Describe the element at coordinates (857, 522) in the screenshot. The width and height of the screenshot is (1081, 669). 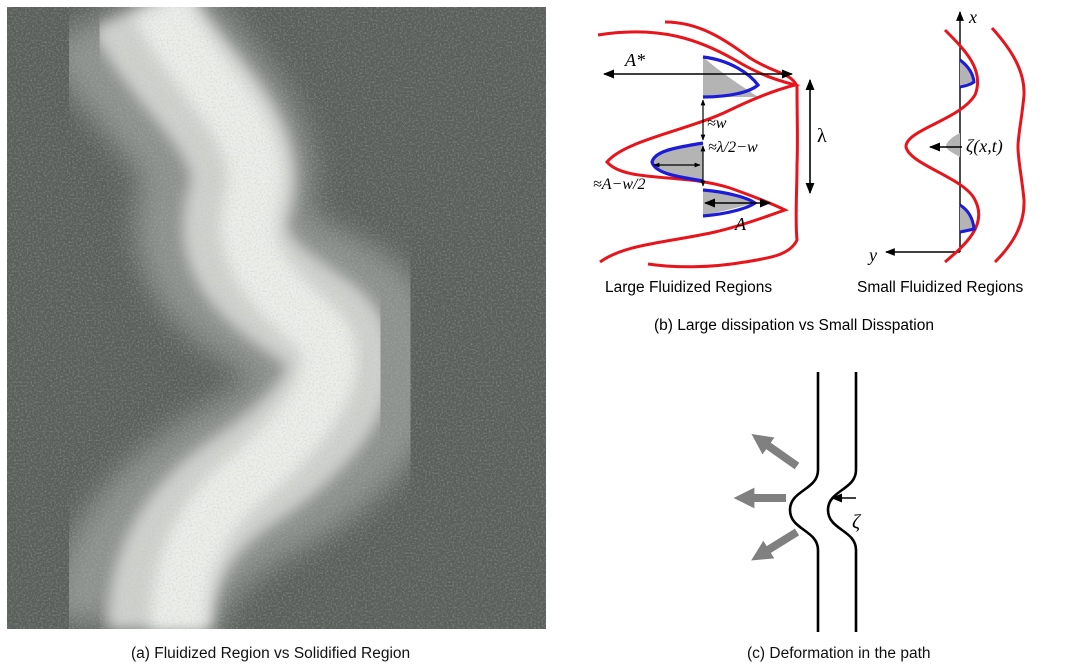
I see `label-zeta: ζ` at that location.